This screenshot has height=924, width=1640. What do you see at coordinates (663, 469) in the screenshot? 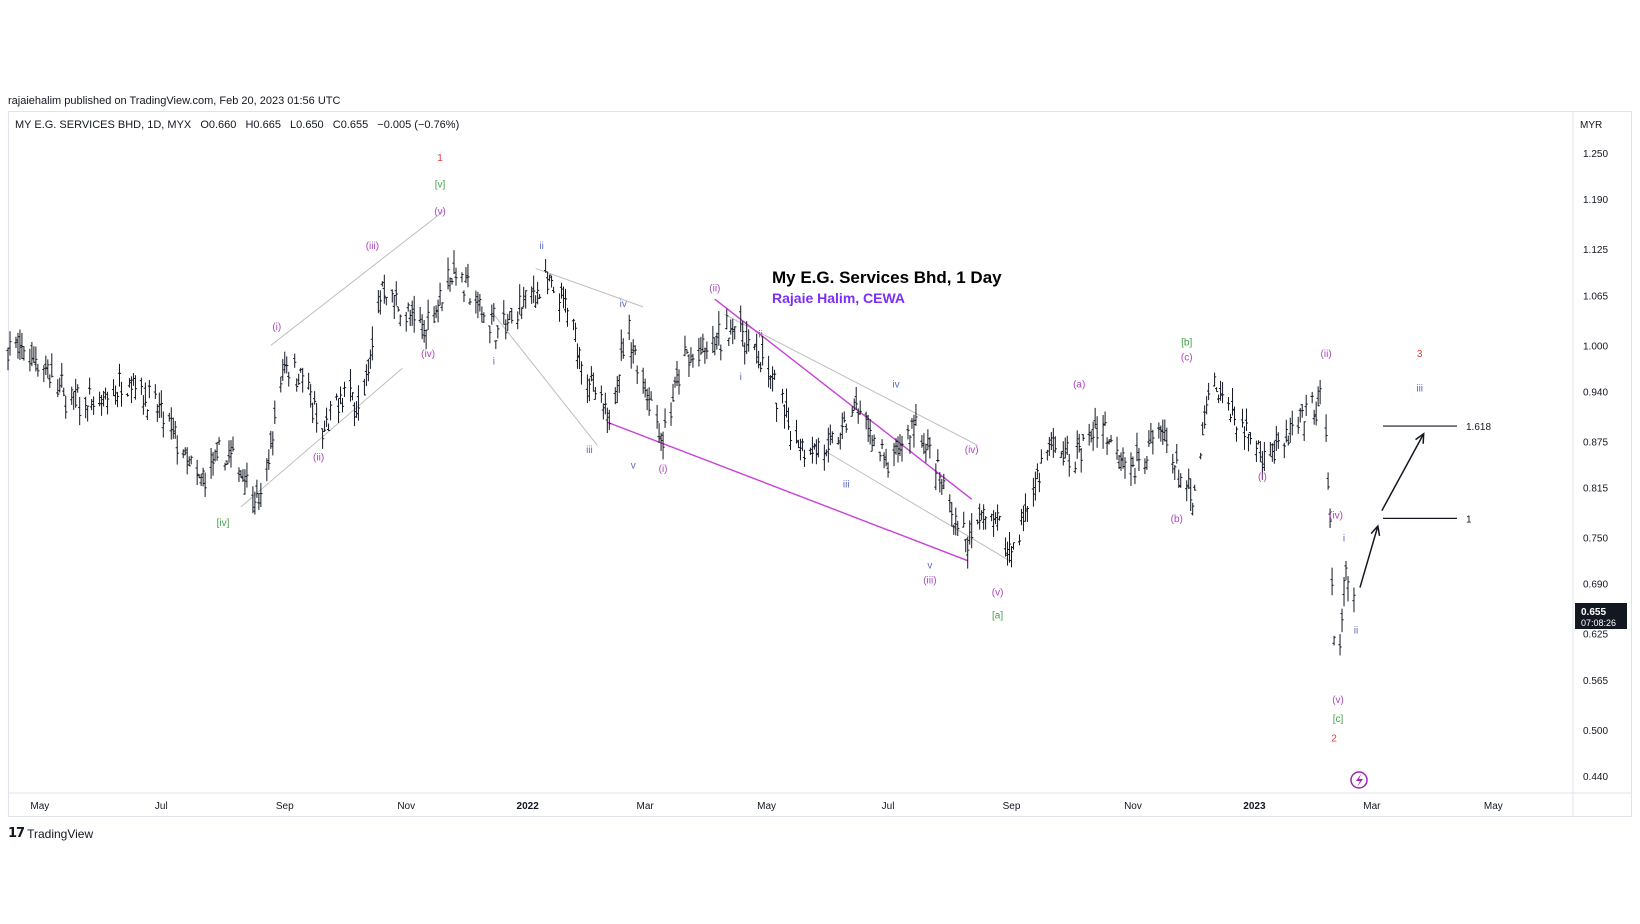
I see `wave-label-13: (i)` at bounding box center [663, 469].